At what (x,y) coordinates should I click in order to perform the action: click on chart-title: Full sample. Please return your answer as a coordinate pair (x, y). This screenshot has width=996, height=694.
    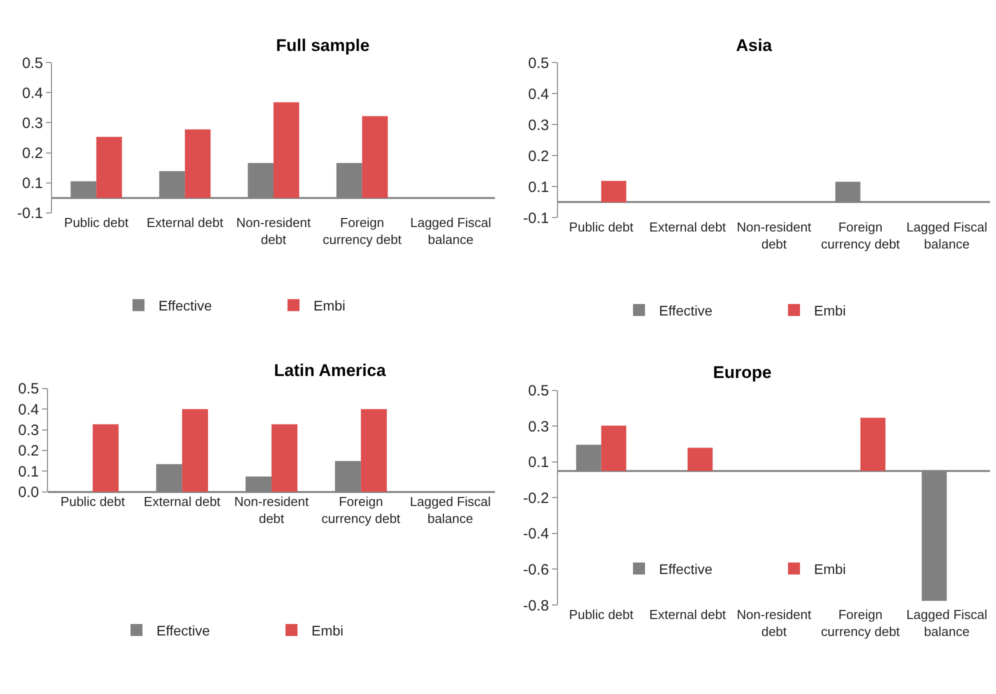
    Looking at the image, I should click on (323, 45).